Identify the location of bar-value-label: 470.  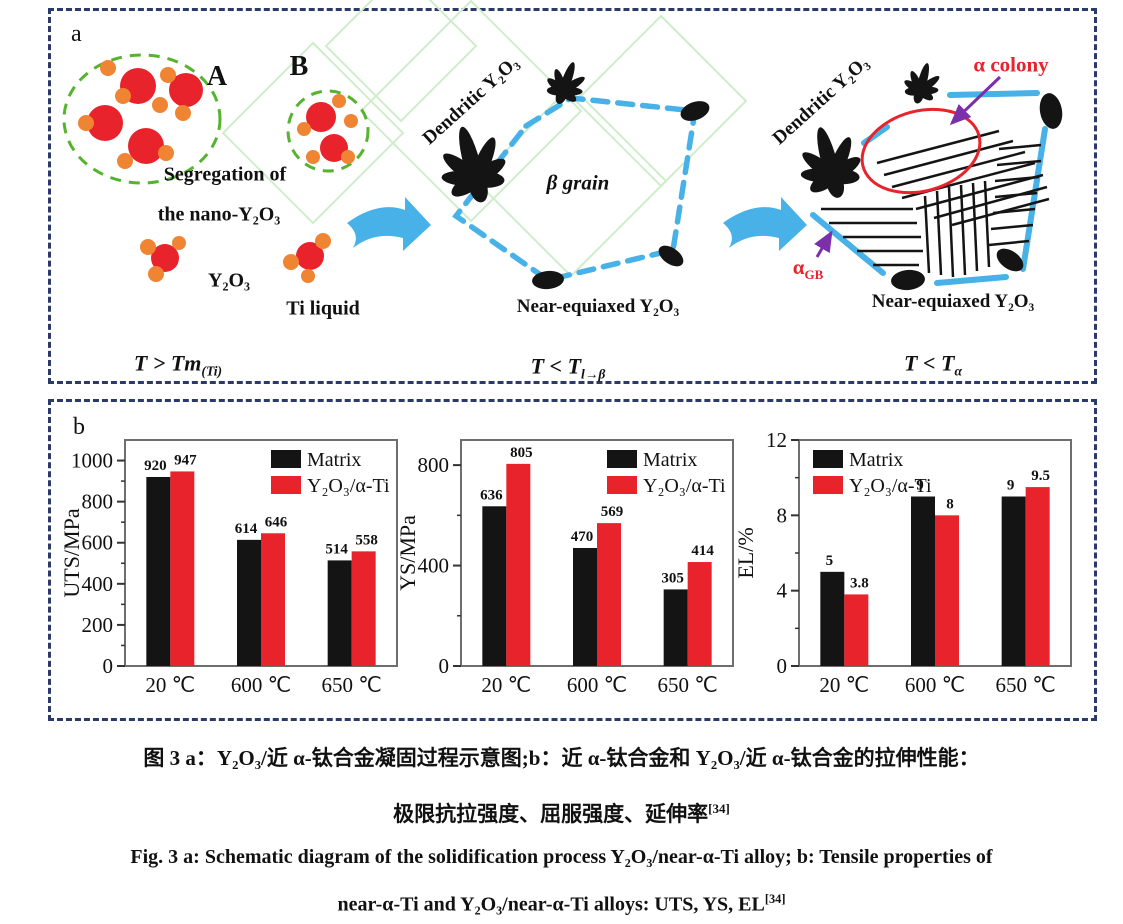
(582, 537).